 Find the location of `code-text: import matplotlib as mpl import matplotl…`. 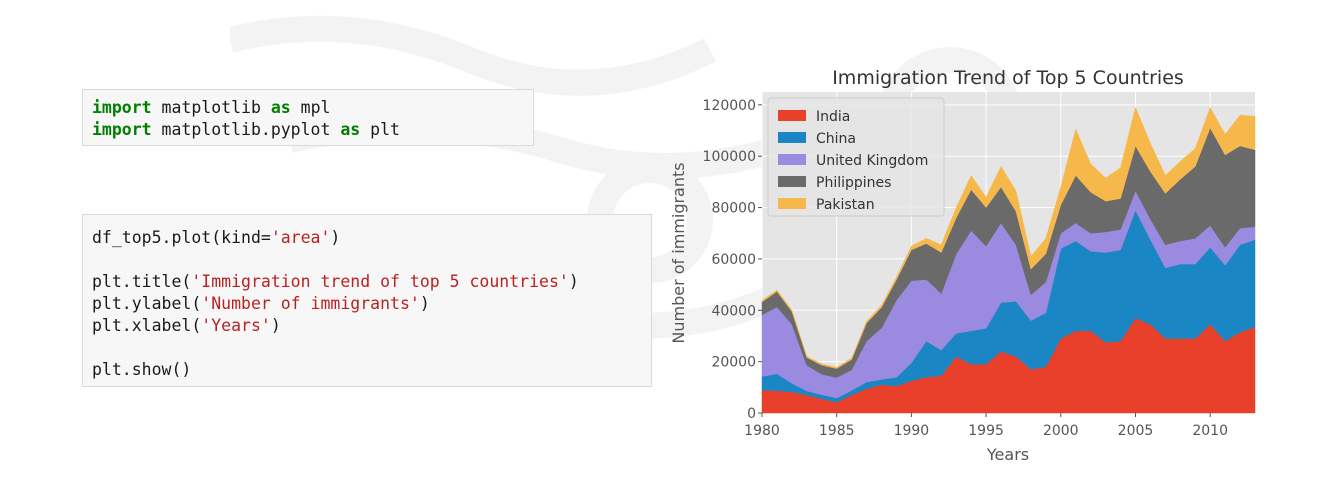

code-text: import matplotlib as mpl import matplotl… is located at coordinates (246, 118).